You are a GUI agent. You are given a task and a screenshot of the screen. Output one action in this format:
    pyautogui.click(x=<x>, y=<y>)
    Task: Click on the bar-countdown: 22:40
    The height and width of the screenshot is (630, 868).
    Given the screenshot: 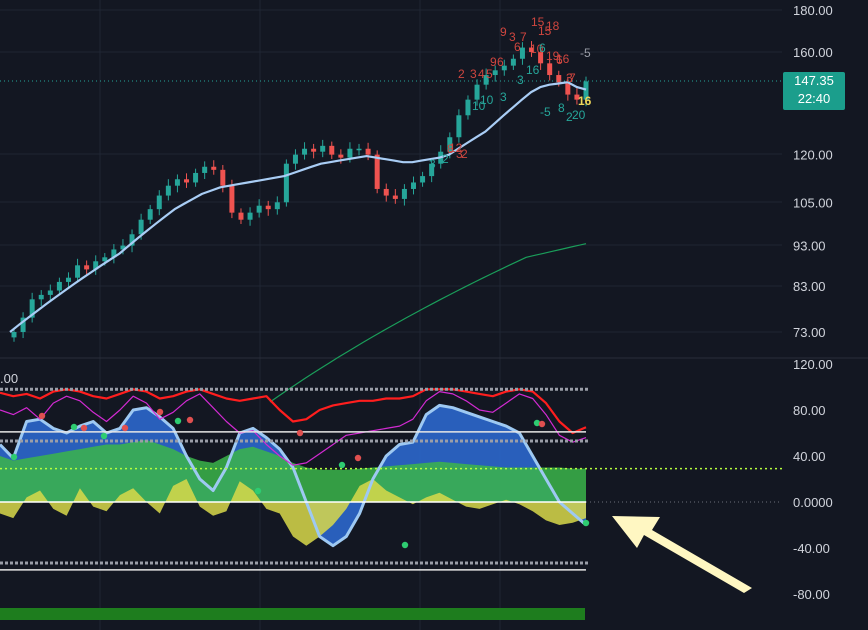 What is the action you would take?
    pyautogui.click(x=814, y=98)
    